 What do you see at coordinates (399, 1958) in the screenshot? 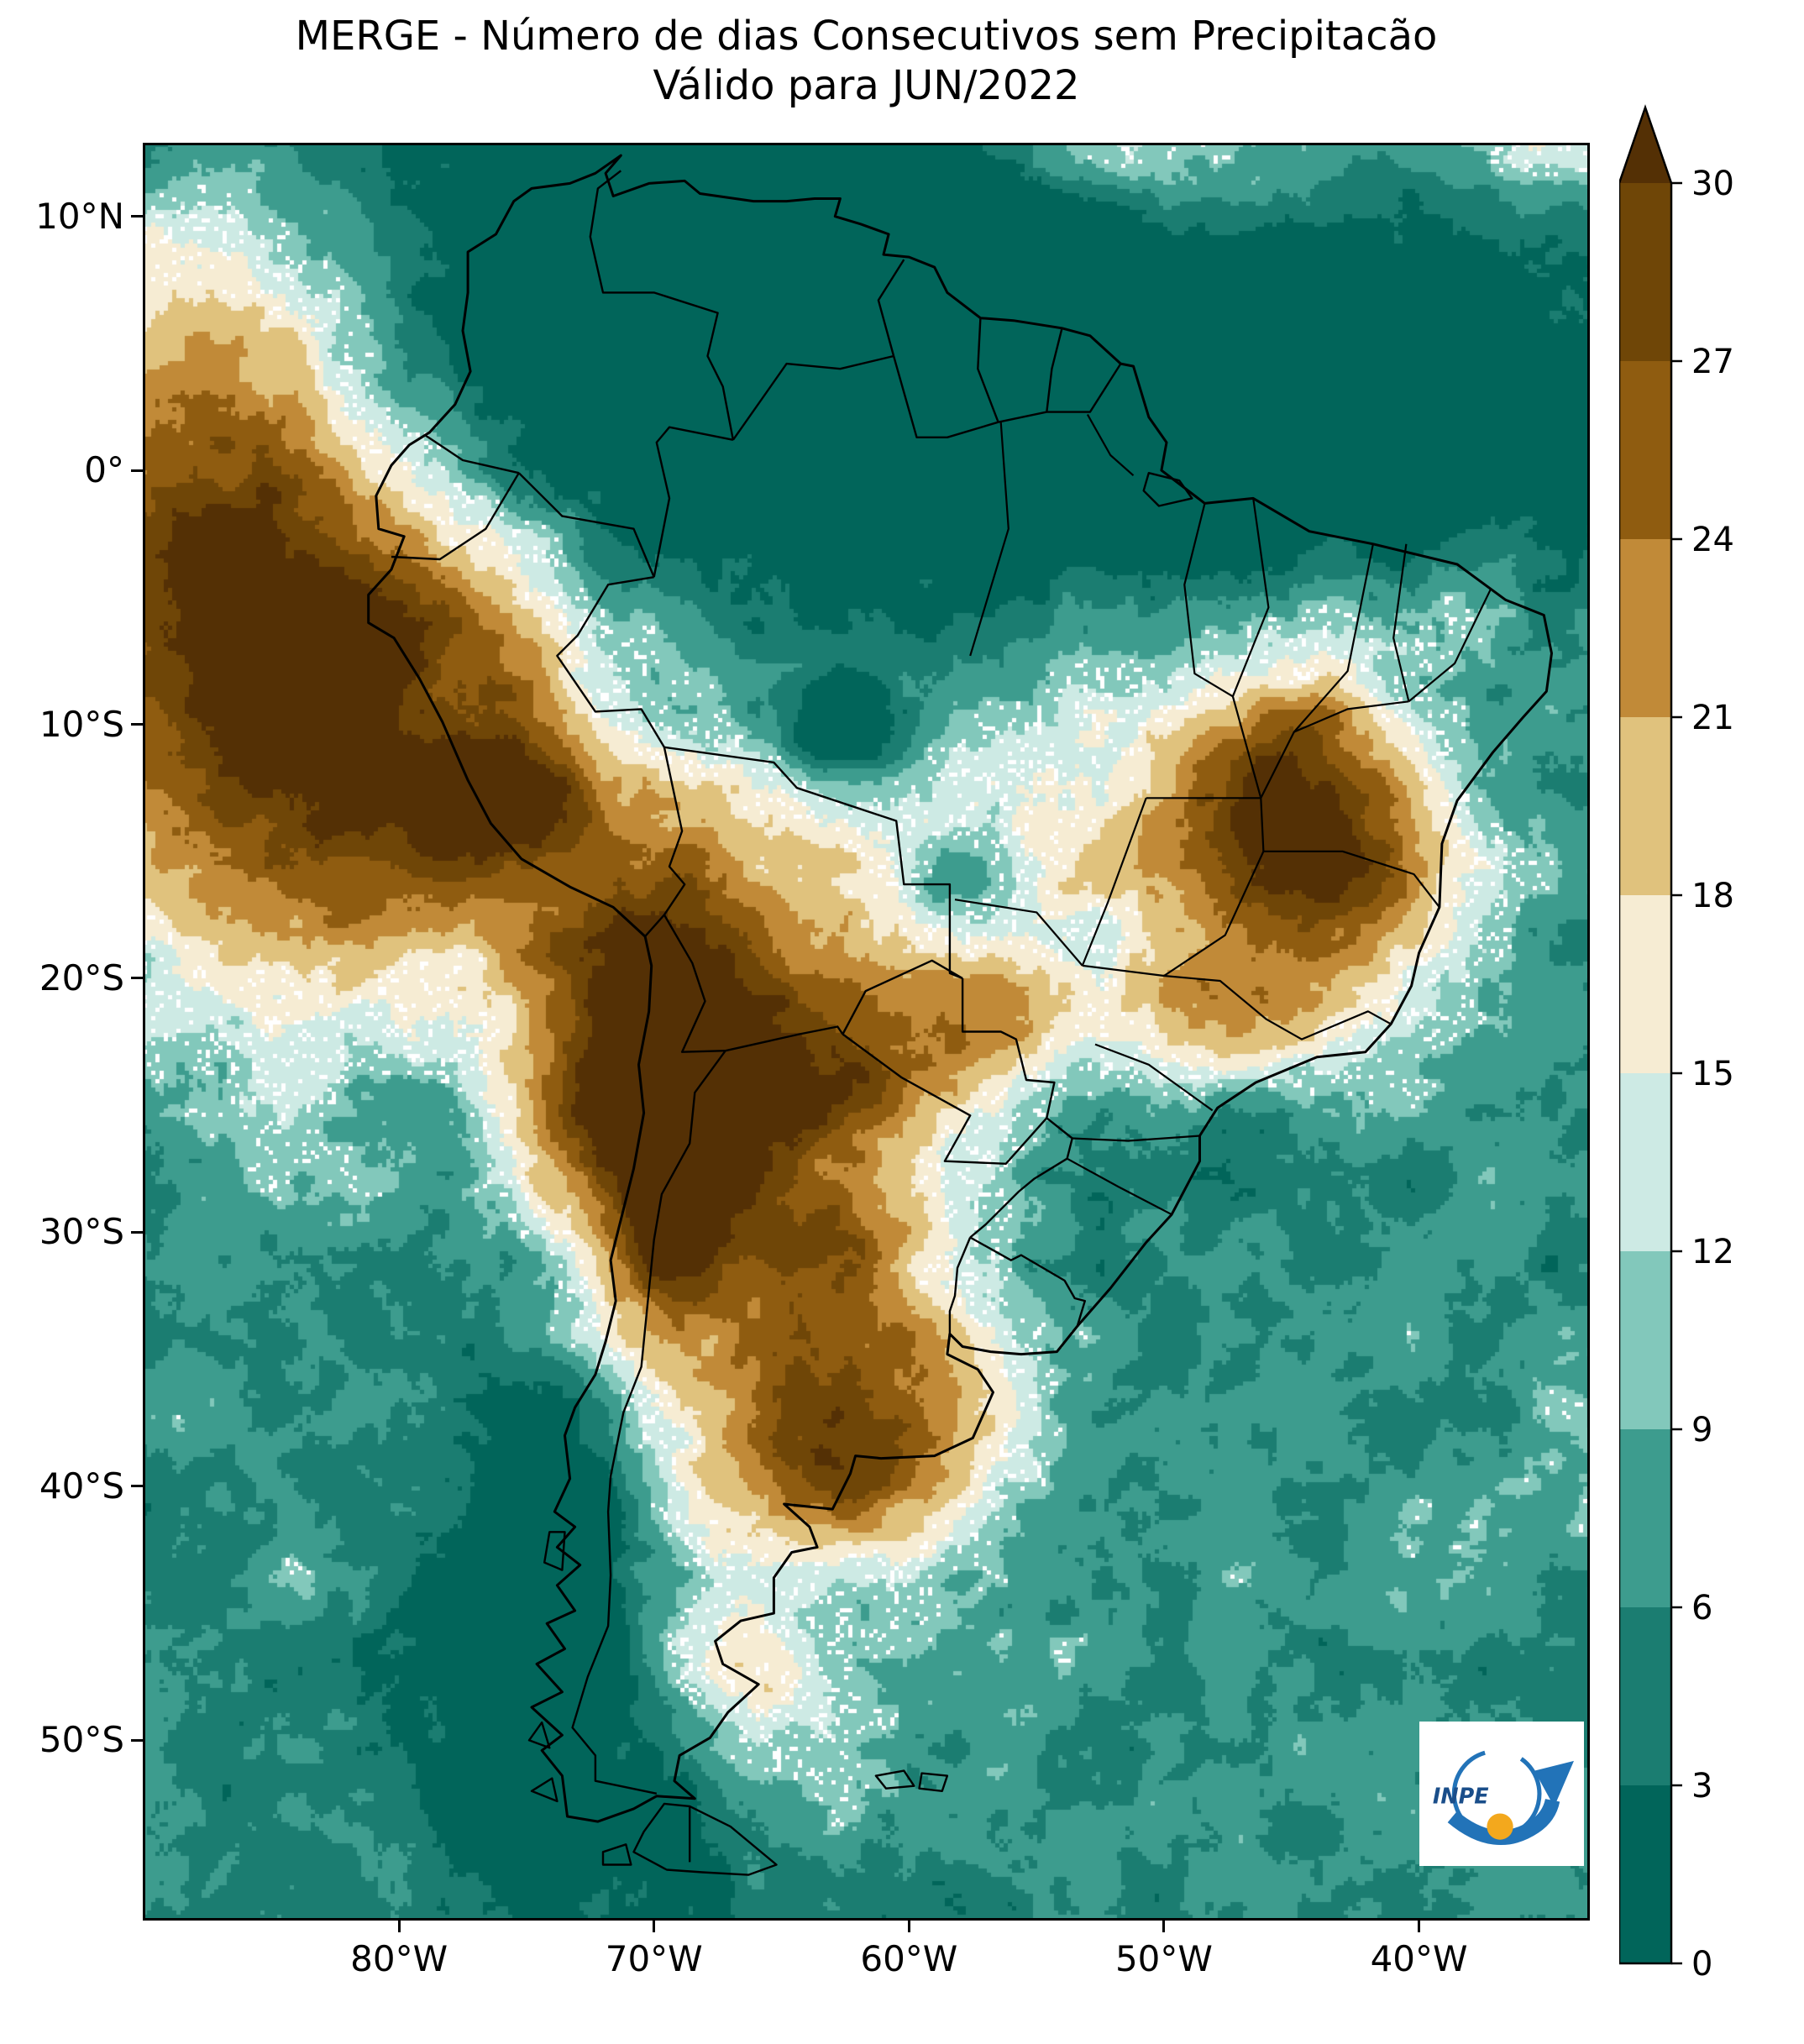
I see `x-tick-label: 80°W` at bounding box center [399, 1958].